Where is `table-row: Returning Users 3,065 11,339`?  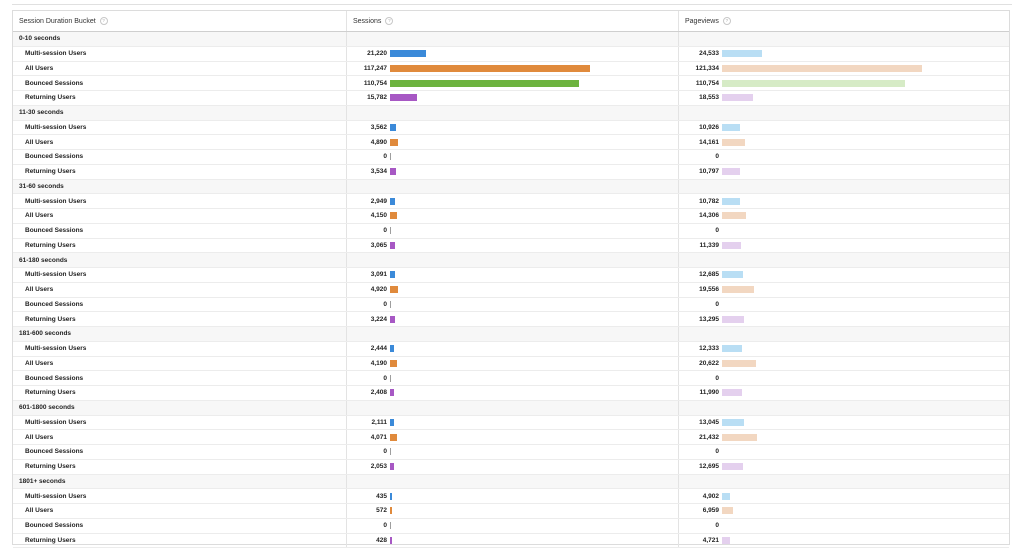
table-row: Returning Users 3,065 11,339 is located at coordinates (511, 246).